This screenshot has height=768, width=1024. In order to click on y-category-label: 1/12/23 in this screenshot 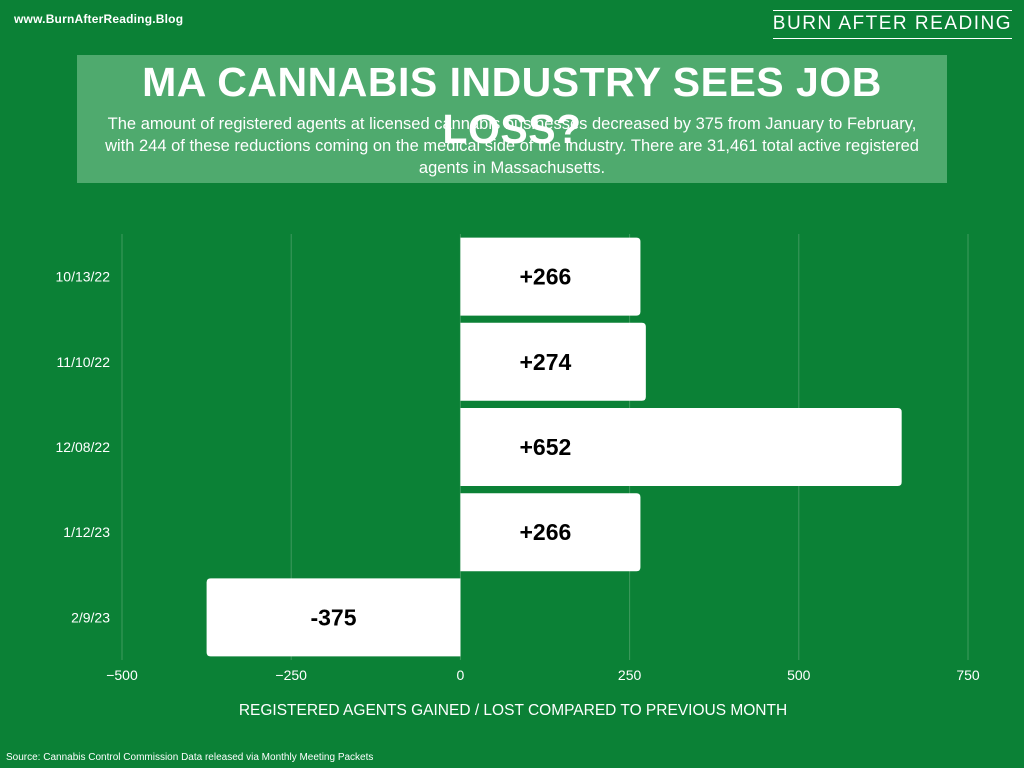, I will do `click(86, 532)`.